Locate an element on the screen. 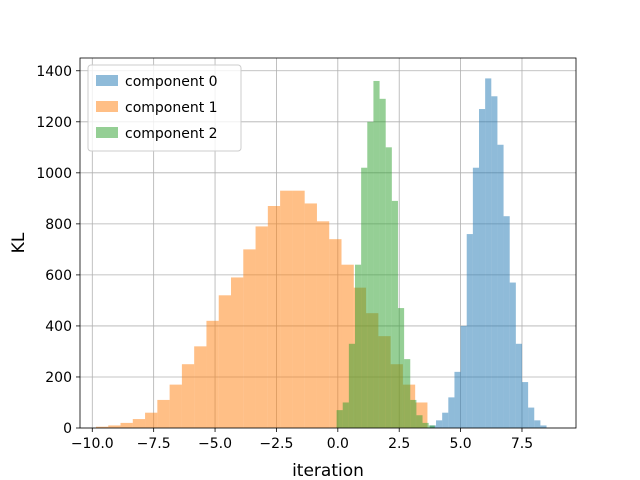 This screenshot has width=640, height=480. legend-box is located at coordinates (164, 108).